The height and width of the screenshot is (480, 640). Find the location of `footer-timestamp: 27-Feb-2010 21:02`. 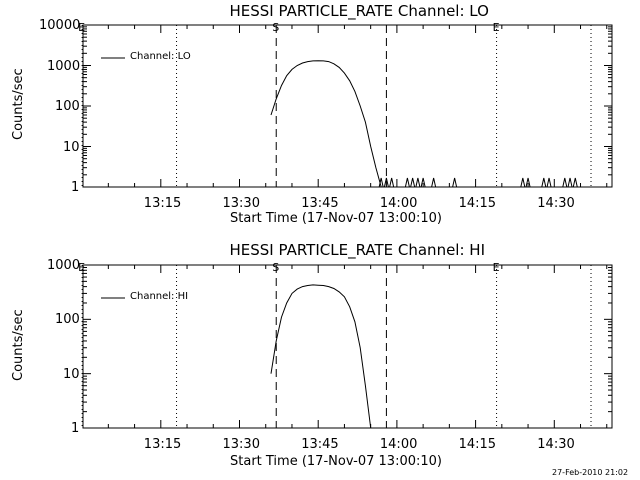

footer-timestamp: 27-Feb-2010 21:02 is located at coordinates (590, 472).